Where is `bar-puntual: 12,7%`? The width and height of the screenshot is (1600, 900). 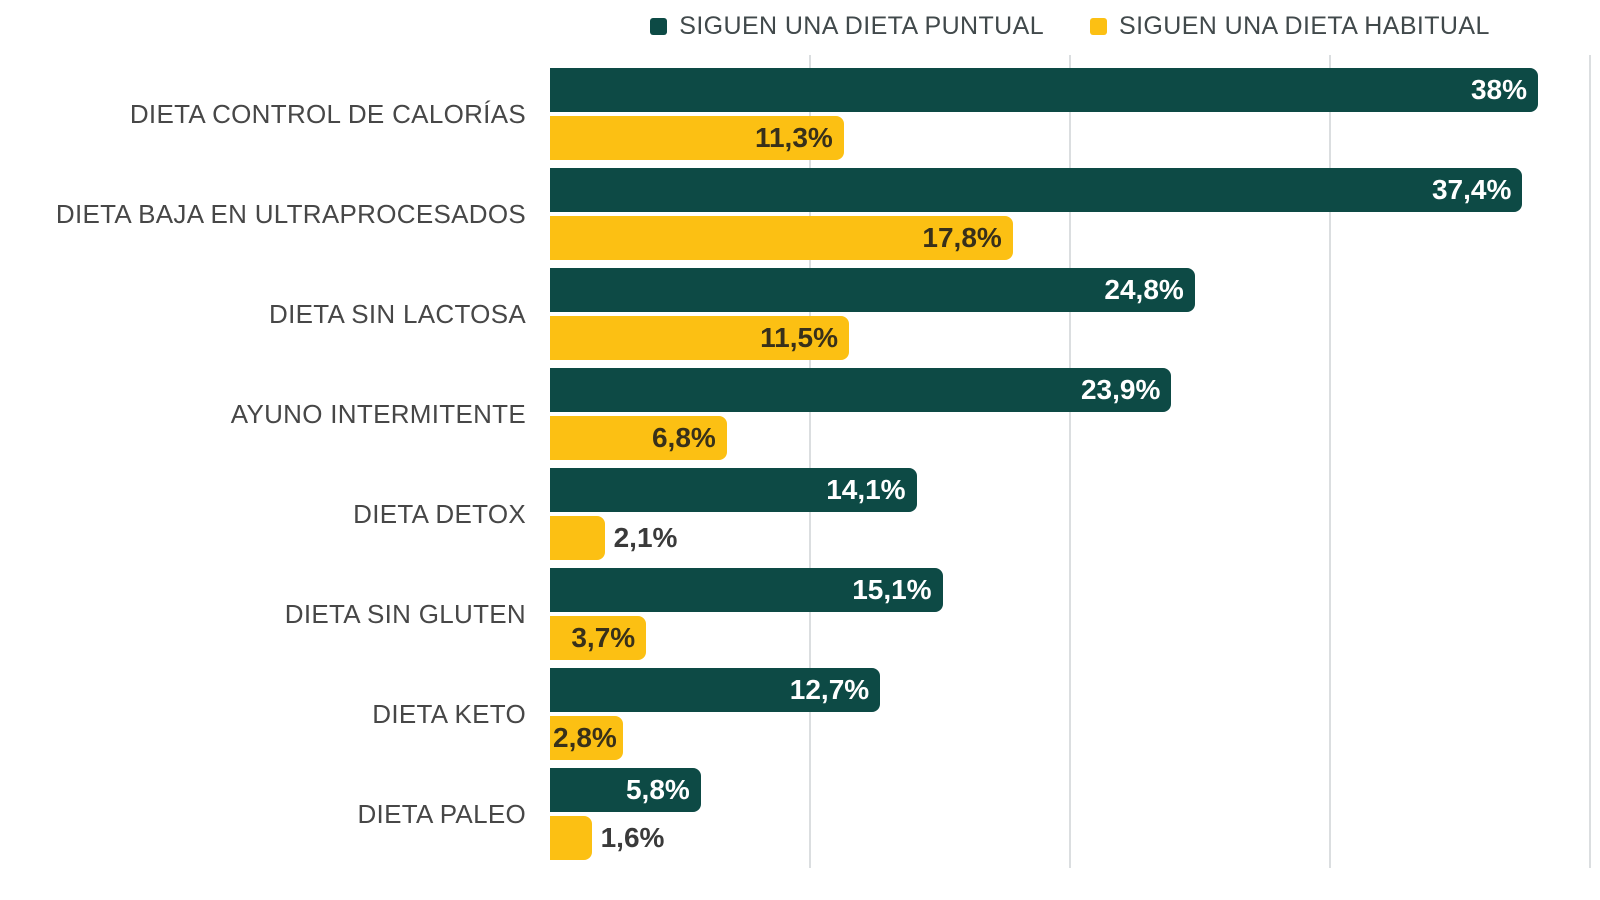
bar-puntual: 12,7% is located at coordinates (715, 690).